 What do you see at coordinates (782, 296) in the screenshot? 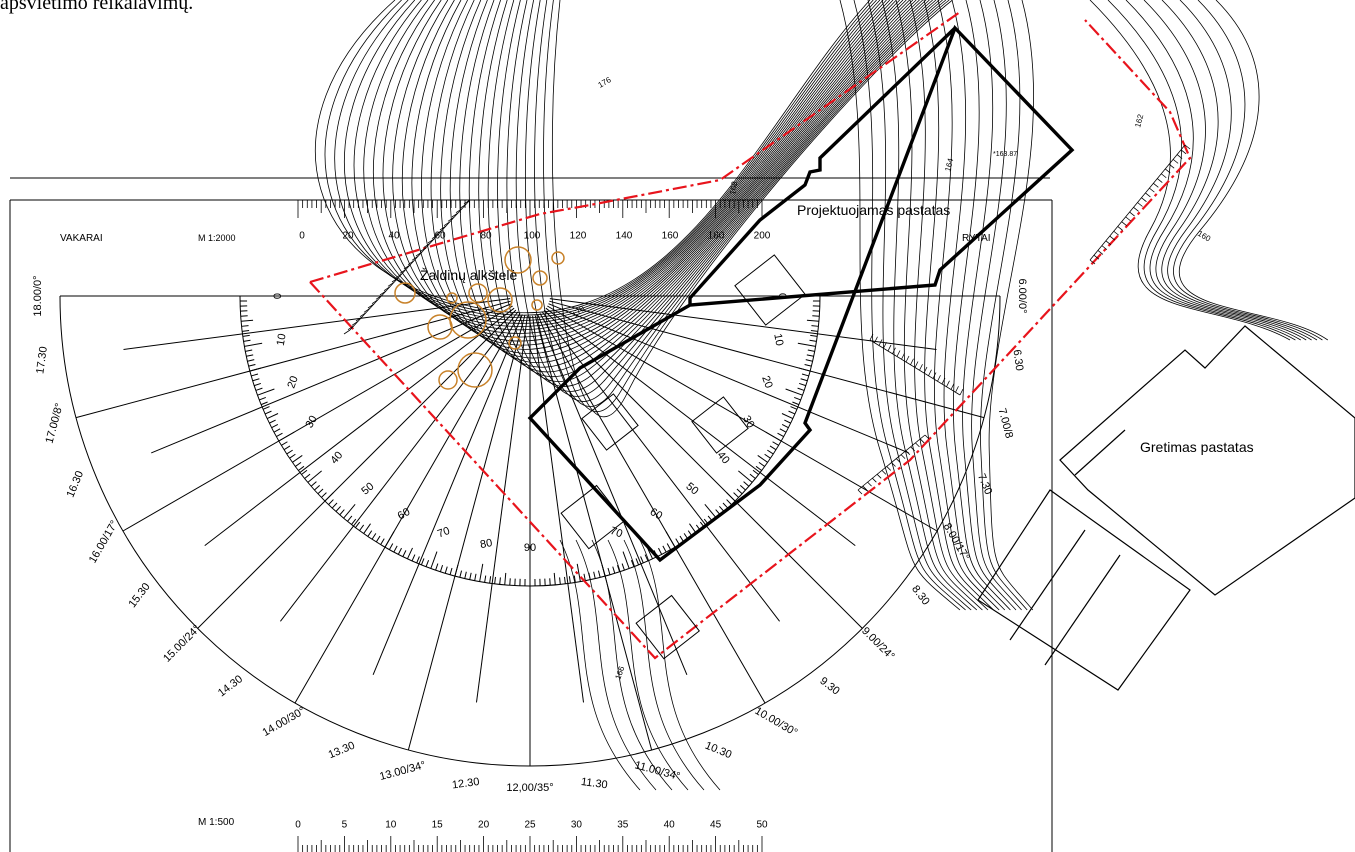
I see `protractor-degree-label: 0` at bounding box center [782, 296].